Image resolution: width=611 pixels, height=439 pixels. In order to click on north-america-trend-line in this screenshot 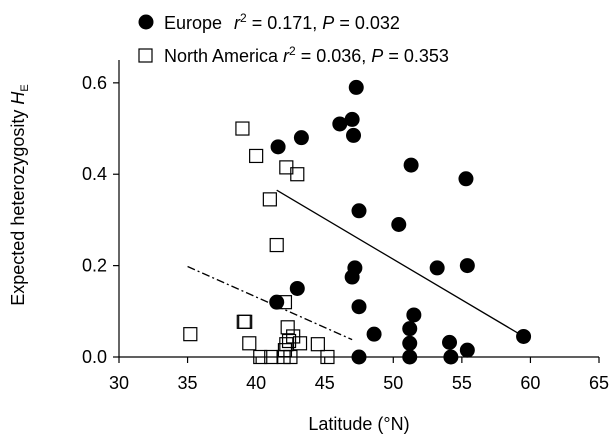, I will do `click(270, 303)`.